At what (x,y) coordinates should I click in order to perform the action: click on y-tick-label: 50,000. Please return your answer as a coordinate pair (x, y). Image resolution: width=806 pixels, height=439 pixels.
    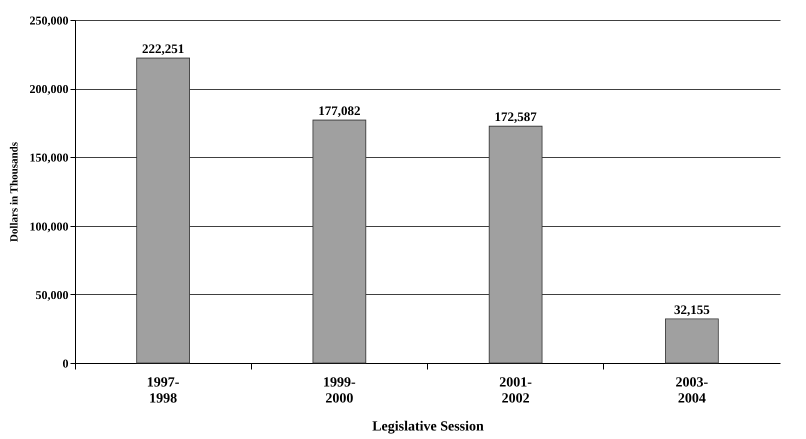
    Looking at the image, I should click on (52, 295).